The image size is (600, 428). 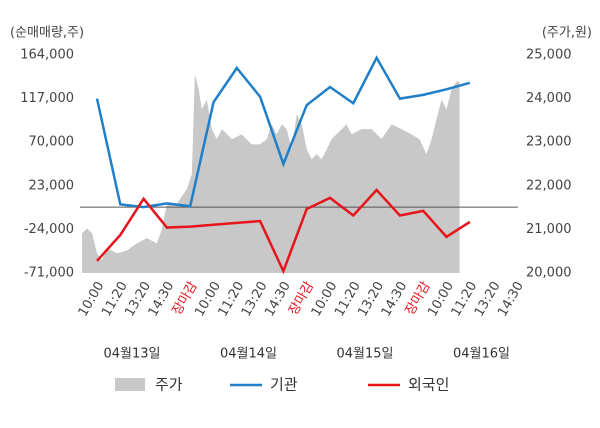 What do you see at coordinates (284, 385) in the screenshot?
I see `legend-label: 기관` at bounding box center [284, 385].